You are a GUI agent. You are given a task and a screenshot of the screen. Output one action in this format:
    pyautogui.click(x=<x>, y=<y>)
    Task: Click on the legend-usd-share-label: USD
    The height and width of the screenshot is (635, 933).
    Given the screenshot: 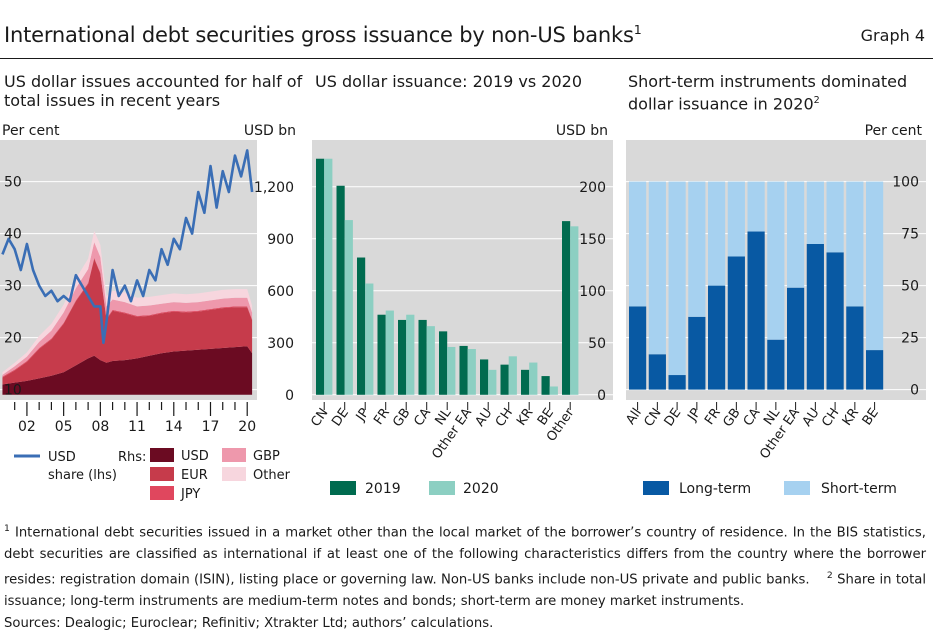 What is the action you would take?
    pyautogui.click(x=62, y=457)
    